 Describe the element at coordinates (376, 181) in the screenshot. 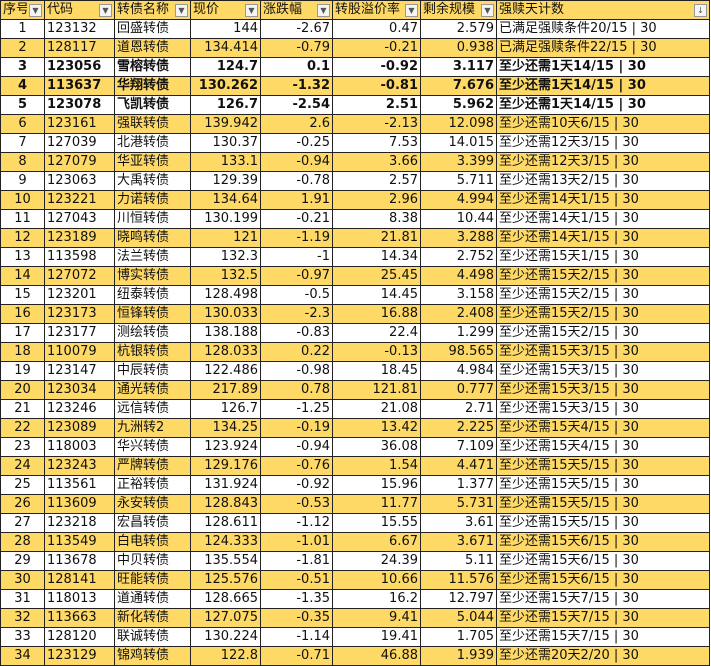

I see `cell-premium: 2.57` at that location.